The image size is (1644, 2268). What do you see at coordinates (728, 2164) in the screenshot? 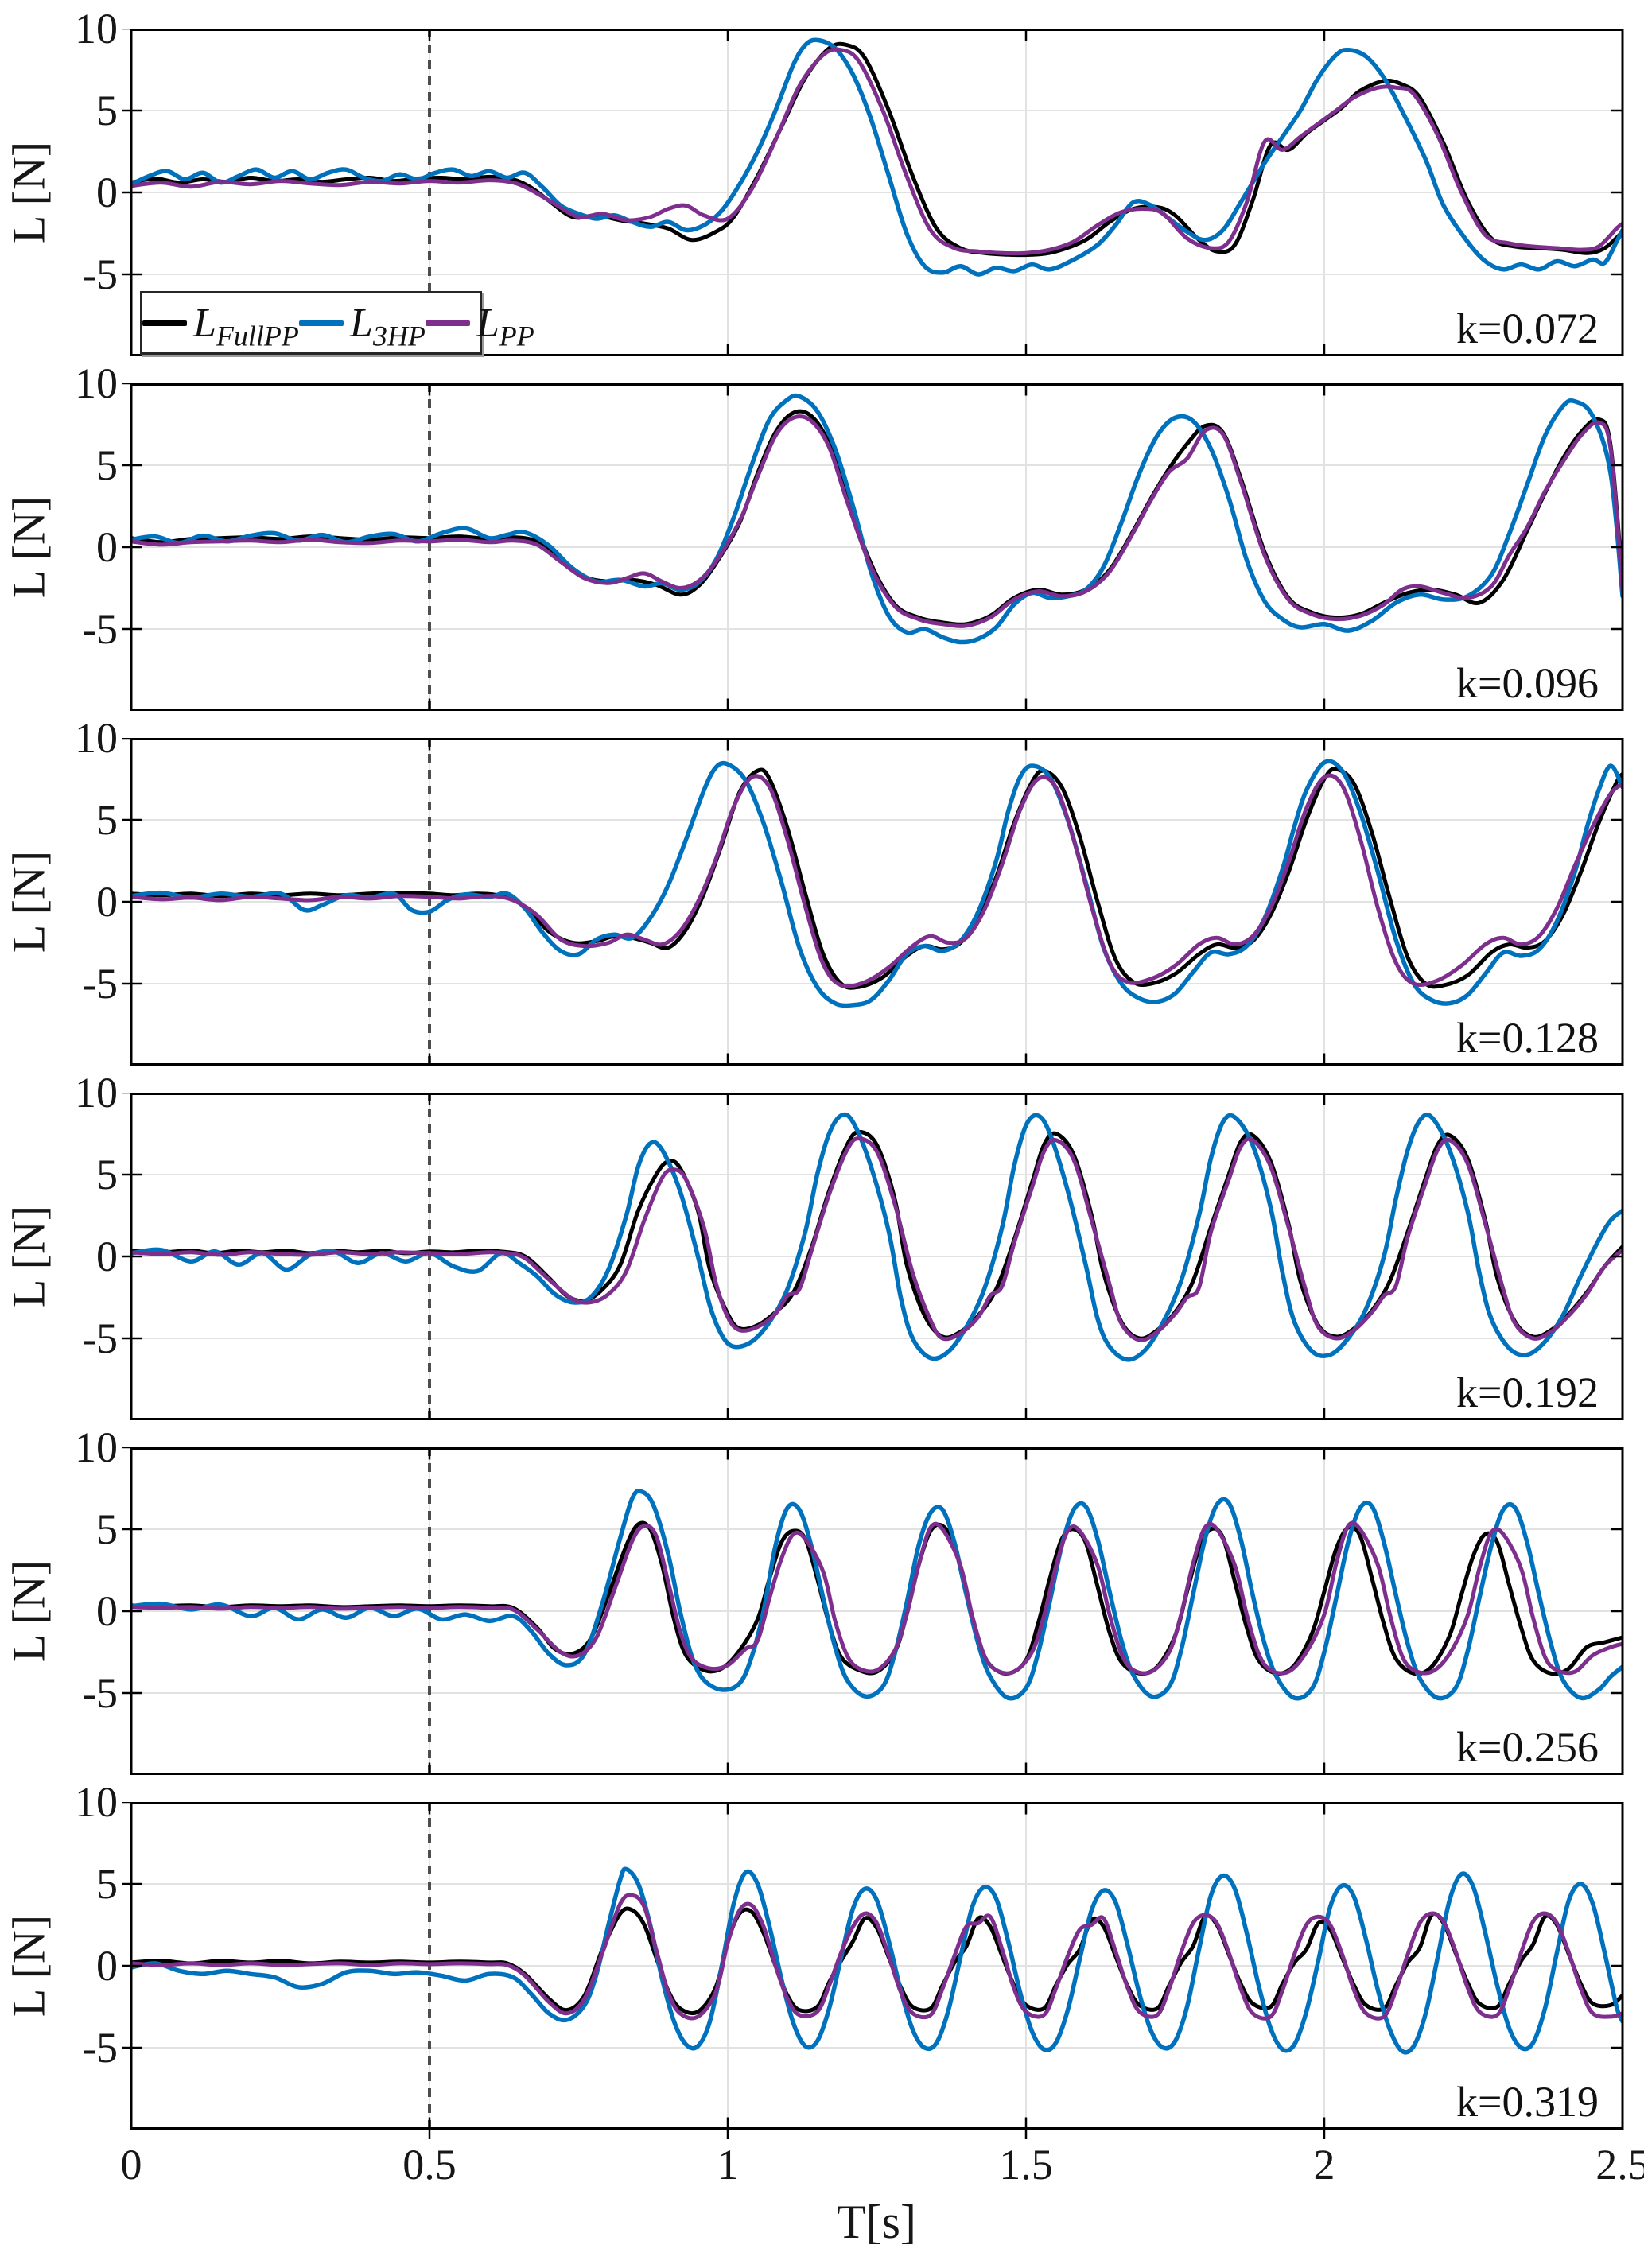
I see `x-tick-label: 1` at bounding box center [728, 2164].